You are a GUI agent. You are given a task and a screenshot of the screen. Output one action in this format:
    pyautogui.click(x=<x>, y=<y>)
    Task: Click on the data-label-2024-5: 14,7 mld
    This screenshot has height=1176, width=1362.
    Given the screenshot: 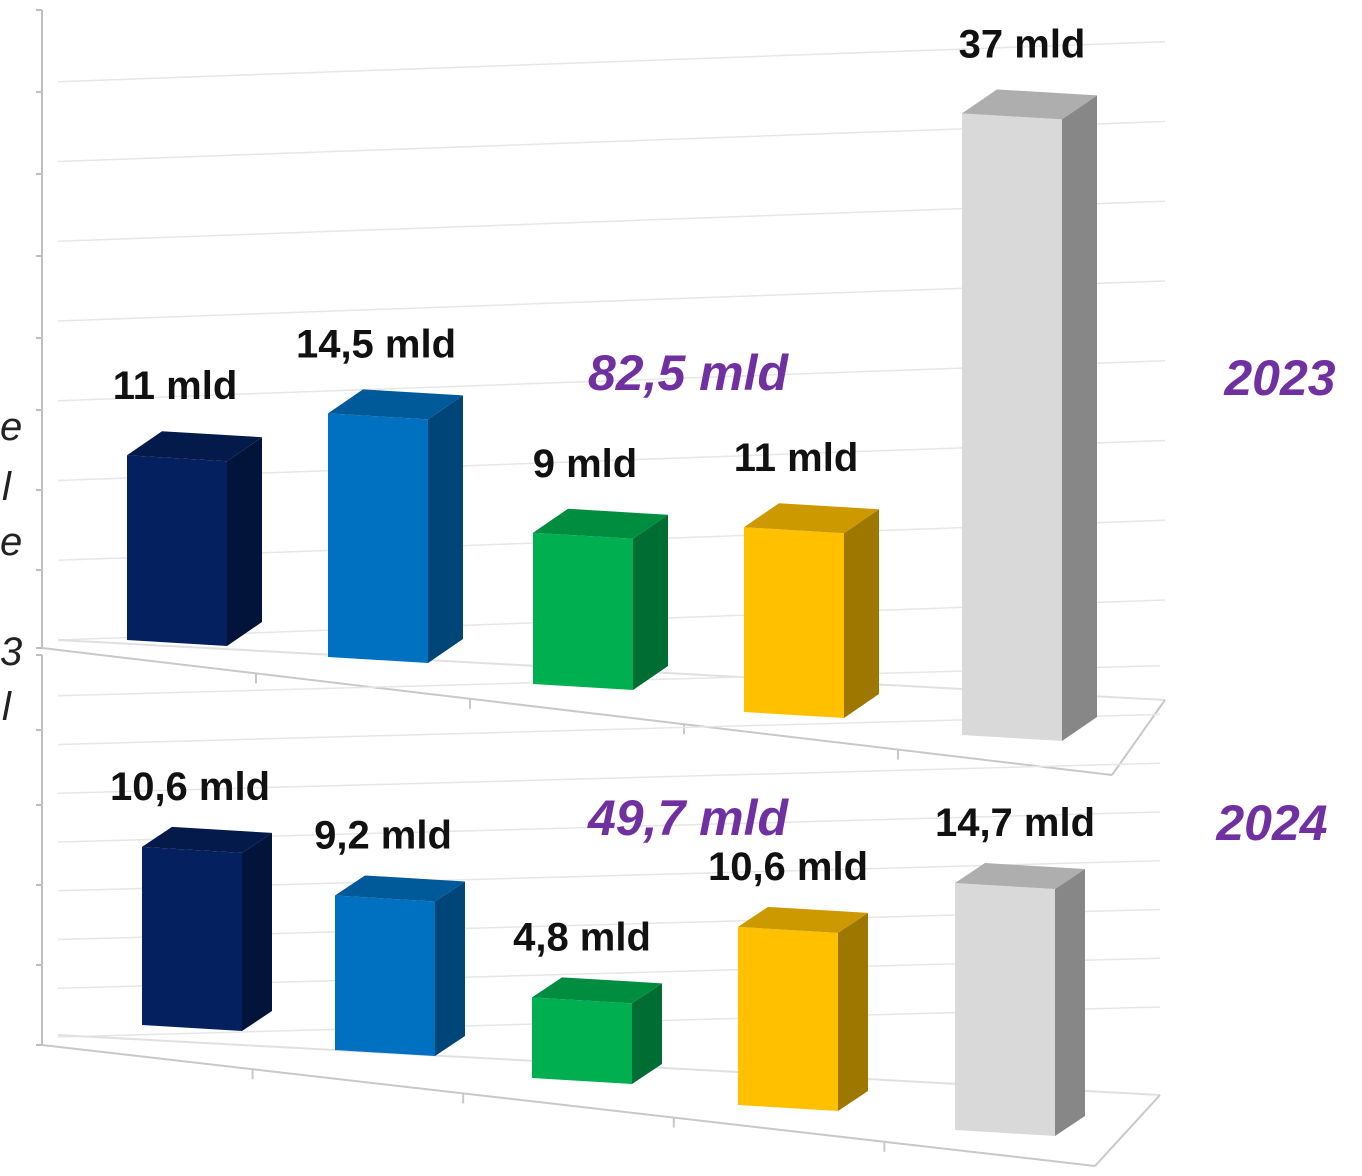 What is the action you would take?
    pyautogui.click(x=1015, y=823)
    